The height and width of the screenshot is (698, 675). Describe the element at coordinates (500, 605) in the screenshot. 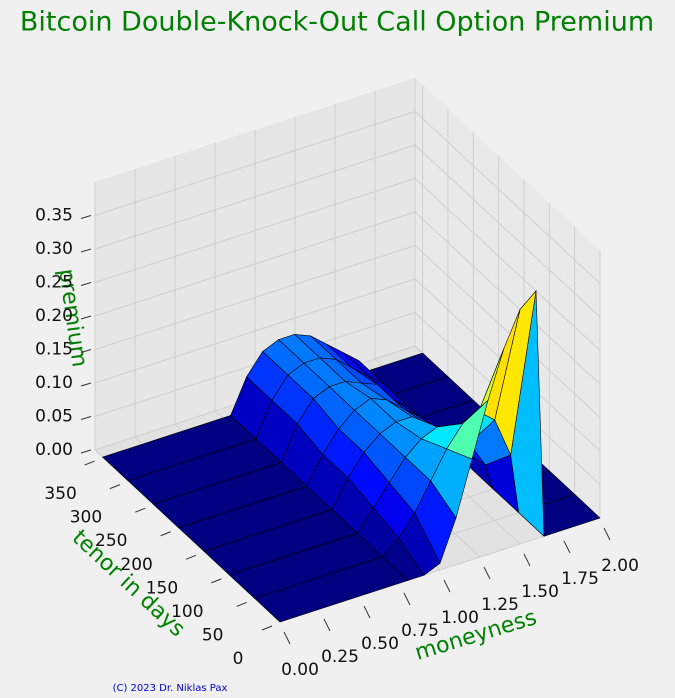

I see `x-tick-label: 1.25` at that location.